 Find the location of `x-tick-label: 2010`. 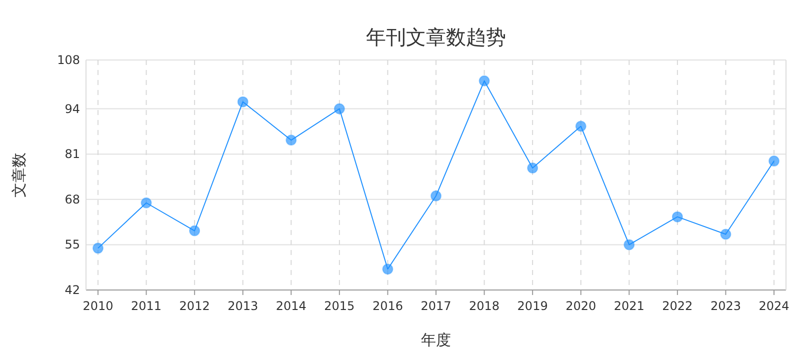

x-tick-label: 2010 is located at coordinates (98, 306).